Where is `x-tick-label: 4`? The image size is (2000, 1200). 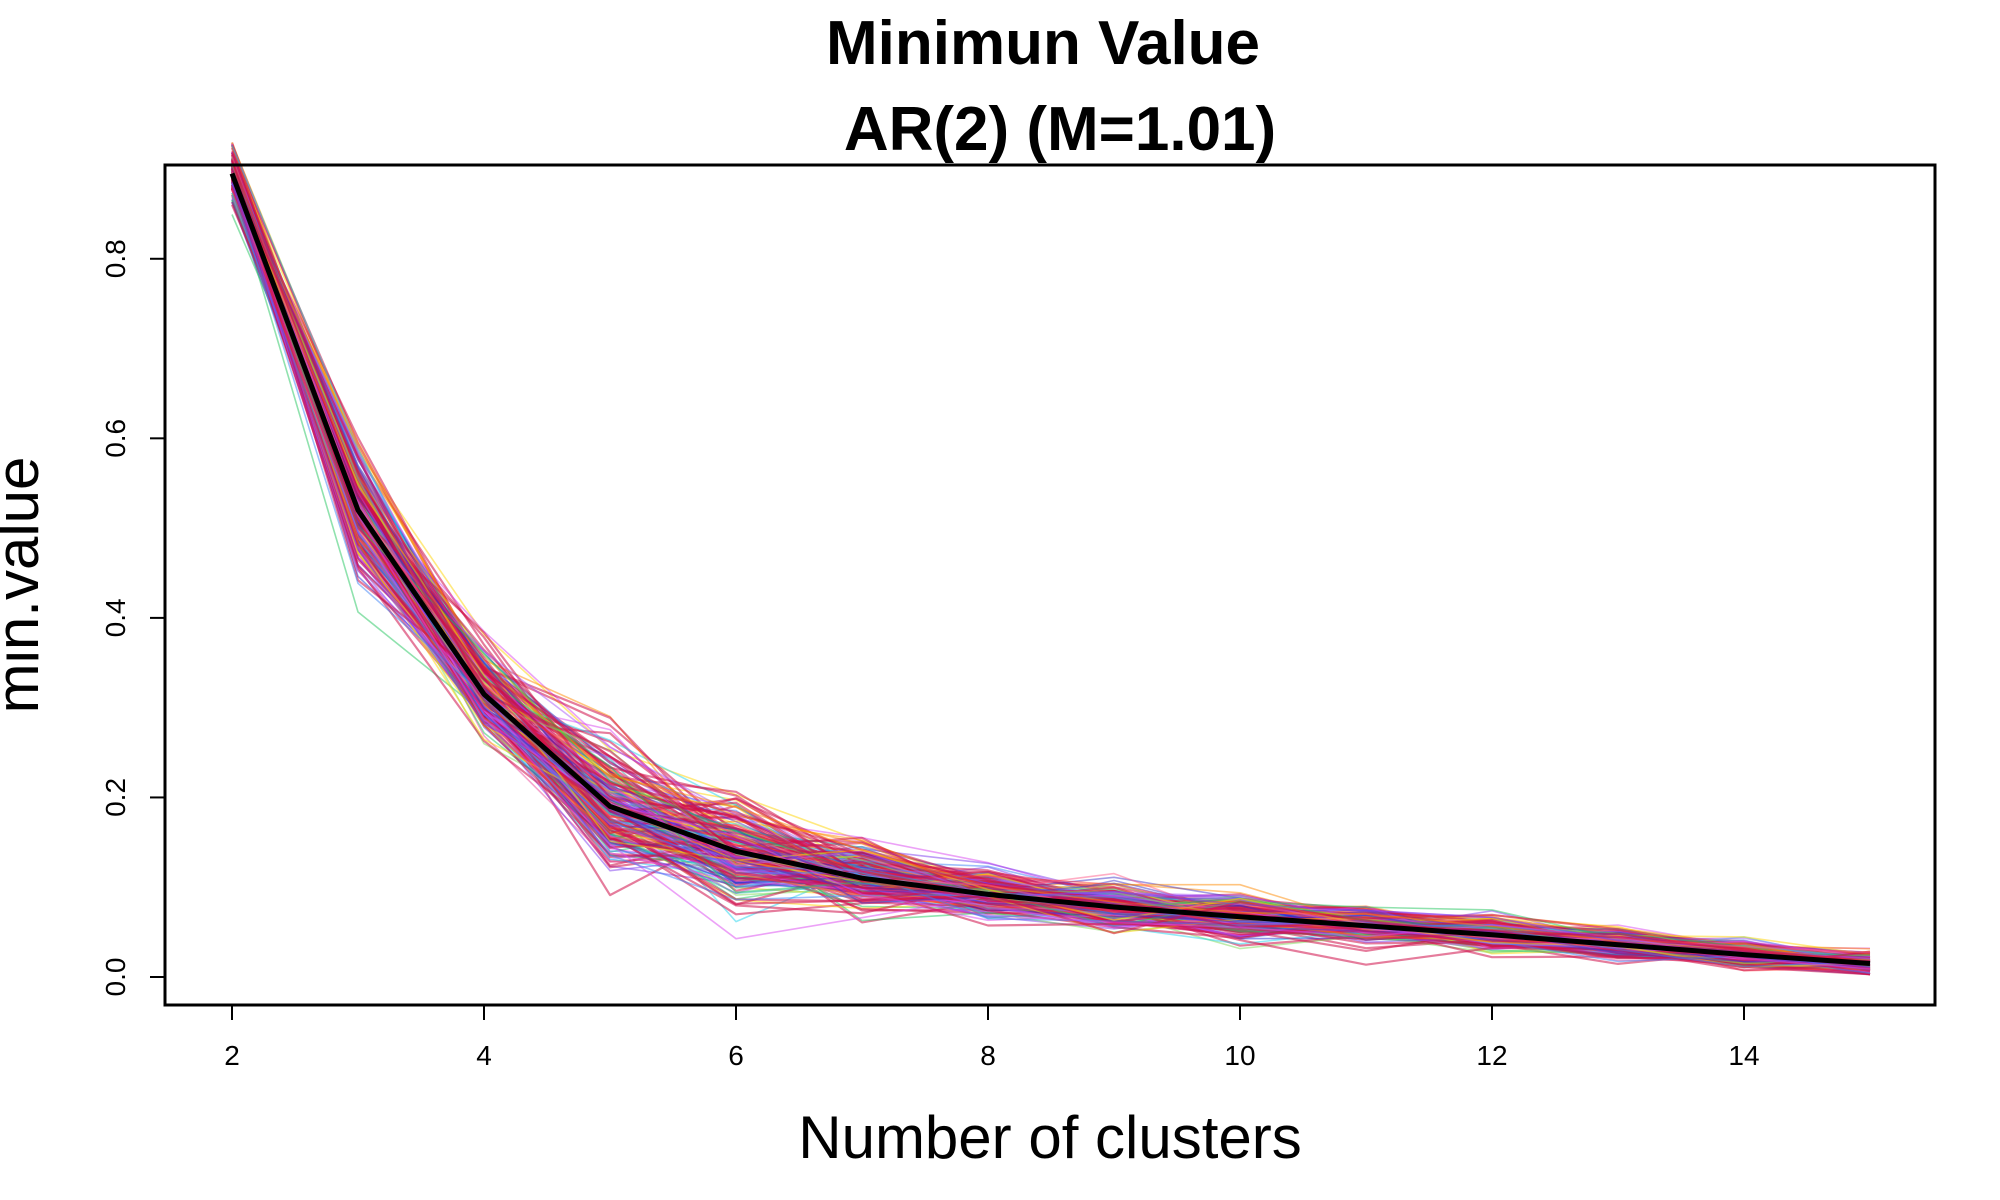
x-tick-label: 4 is located at coordinates (484, 1055).